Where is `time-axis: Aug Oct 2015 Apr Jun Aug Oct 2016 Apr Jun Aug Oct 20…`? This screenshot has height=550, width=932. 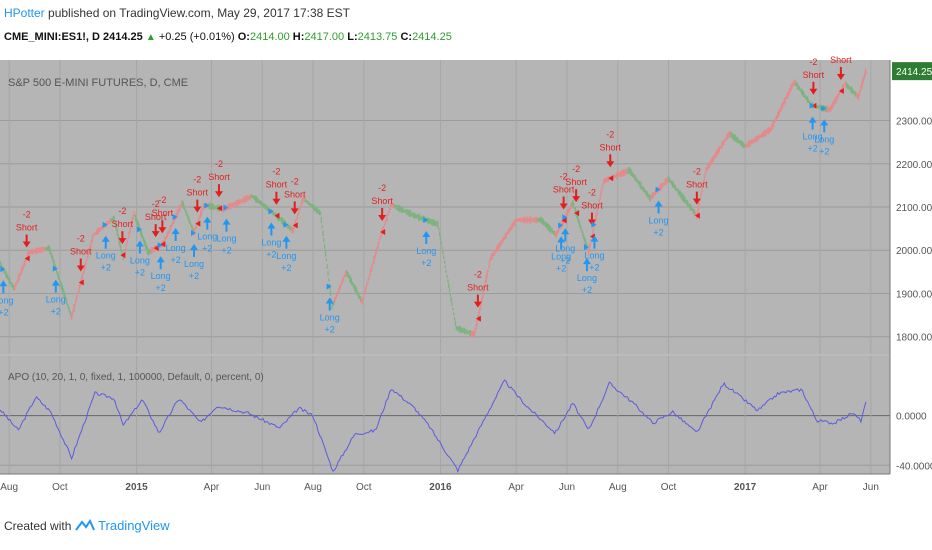
time-axis: Aug Oct 2015 Apr Jun Aug Oct 2016 Apr Jun Aug Oct 20… is located at coordinates (445, 483).